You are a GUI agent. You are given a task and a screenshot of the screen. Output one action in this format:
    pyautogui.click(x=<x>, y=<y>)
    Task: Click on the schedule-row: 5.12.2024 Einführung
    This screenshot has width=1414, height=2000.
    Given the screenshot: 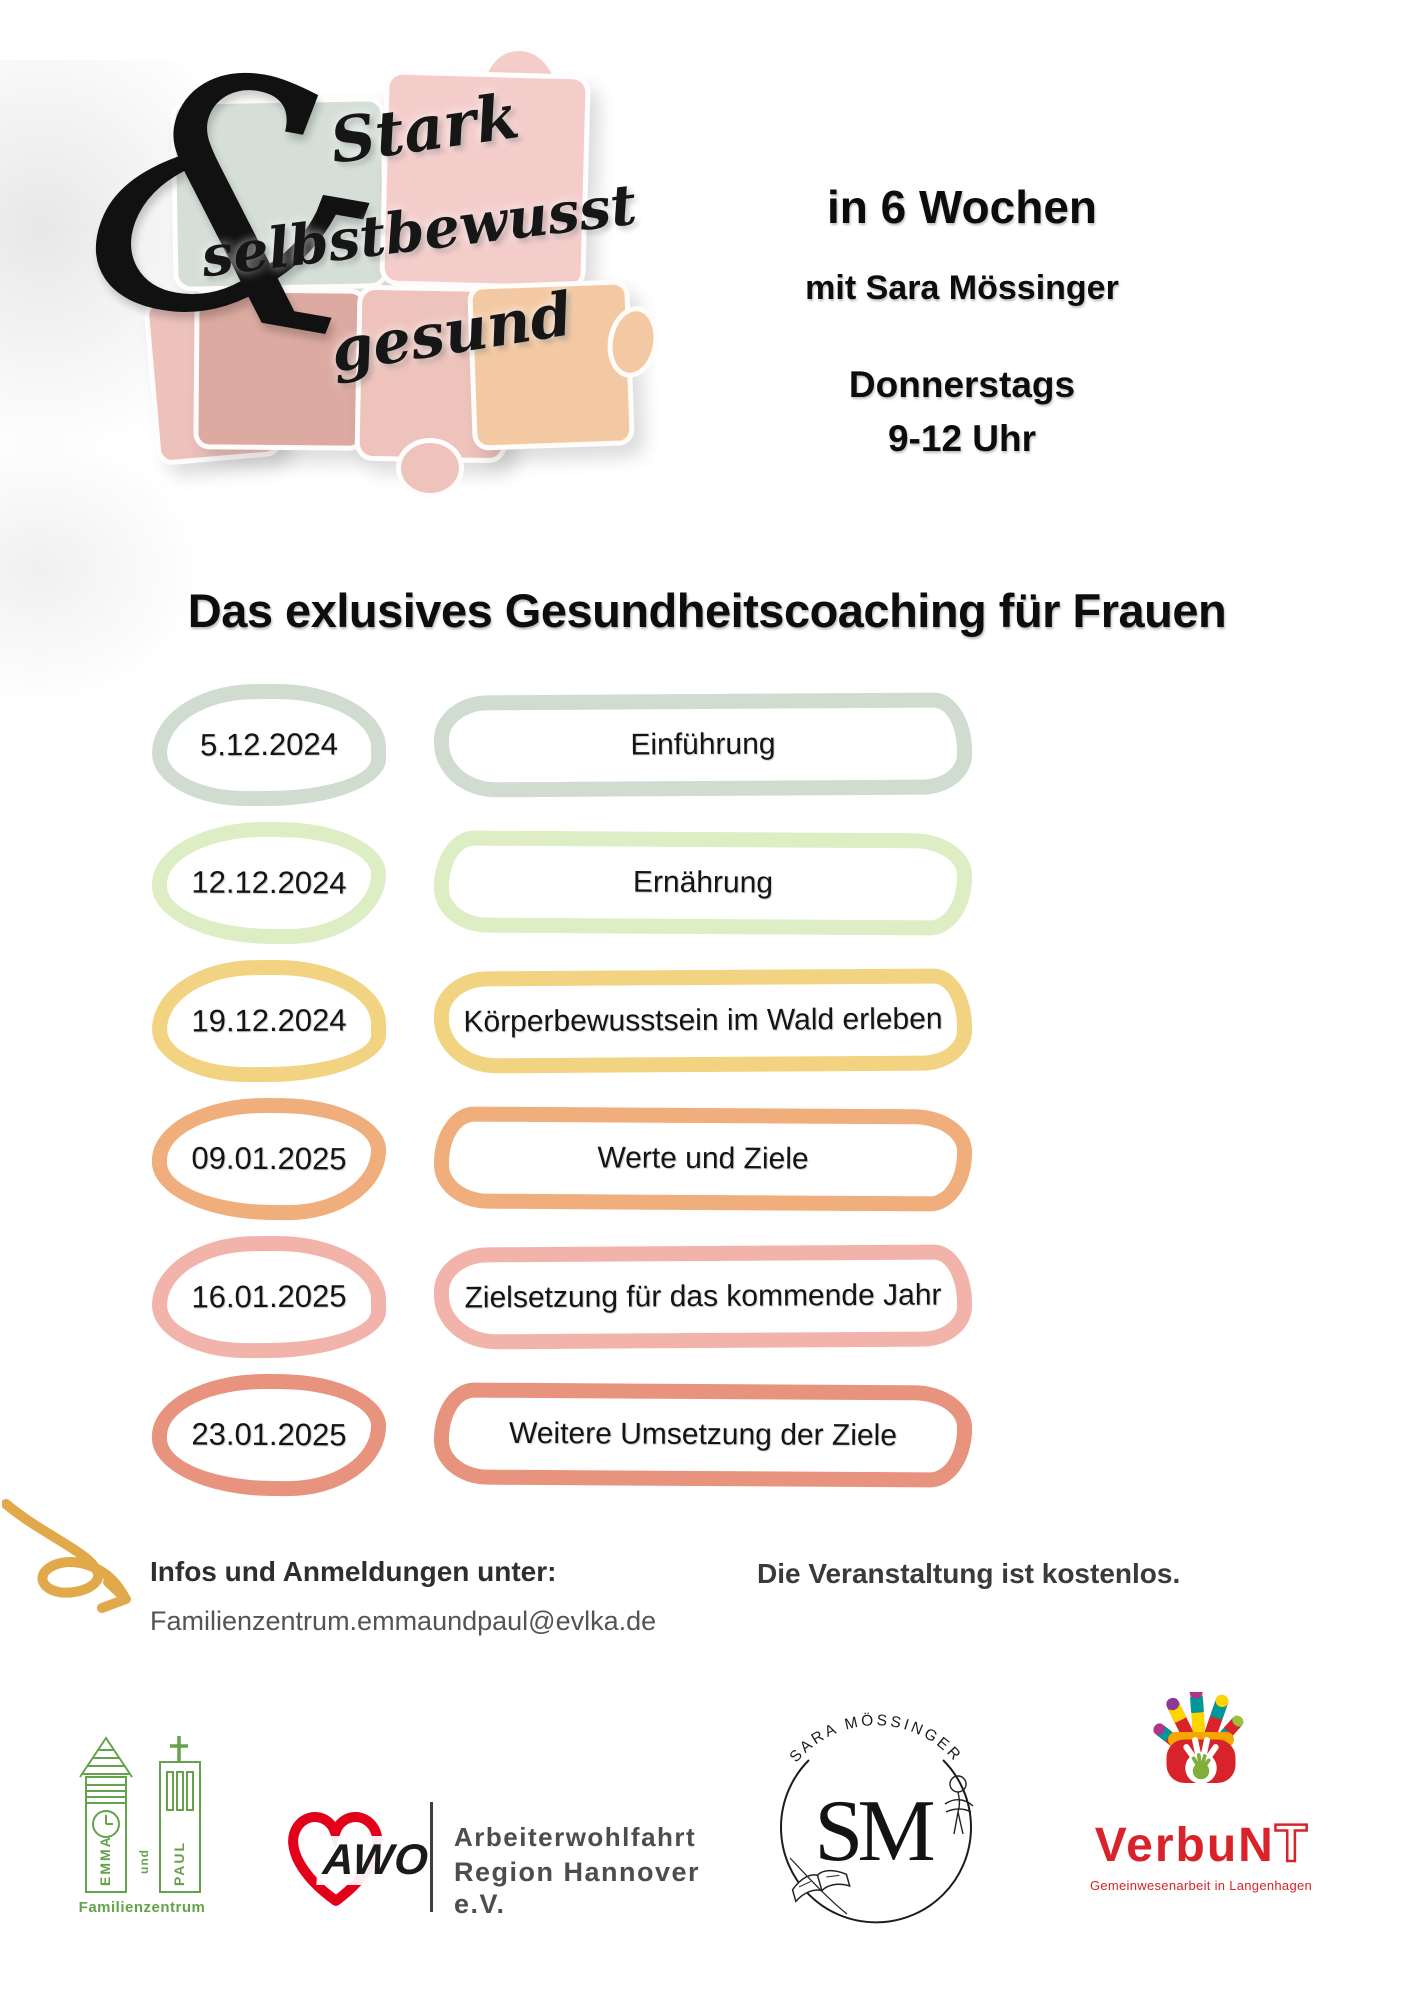 What is the action you would take?
    pyautogui.click(x=562, y=745)
    